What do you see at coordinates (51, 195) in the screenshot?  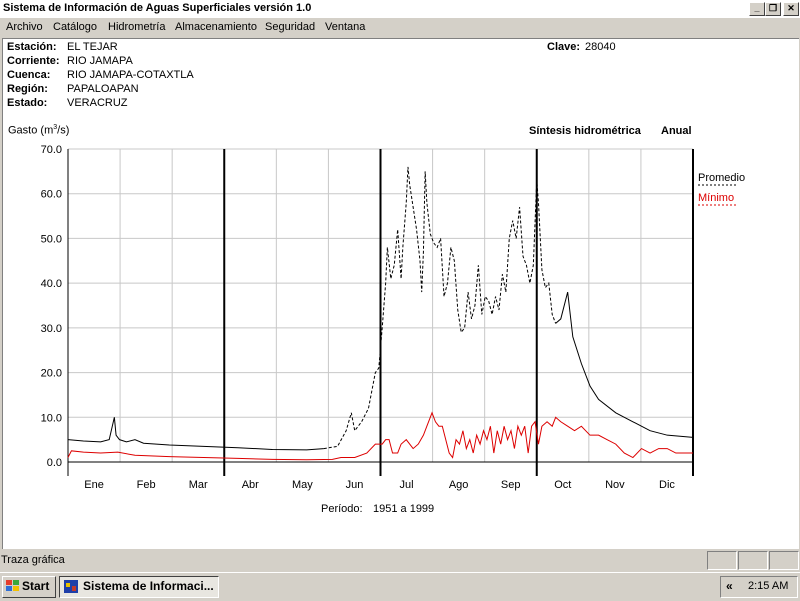 I see `y-tick-label: 60.0` at bounding box center [51, 195].